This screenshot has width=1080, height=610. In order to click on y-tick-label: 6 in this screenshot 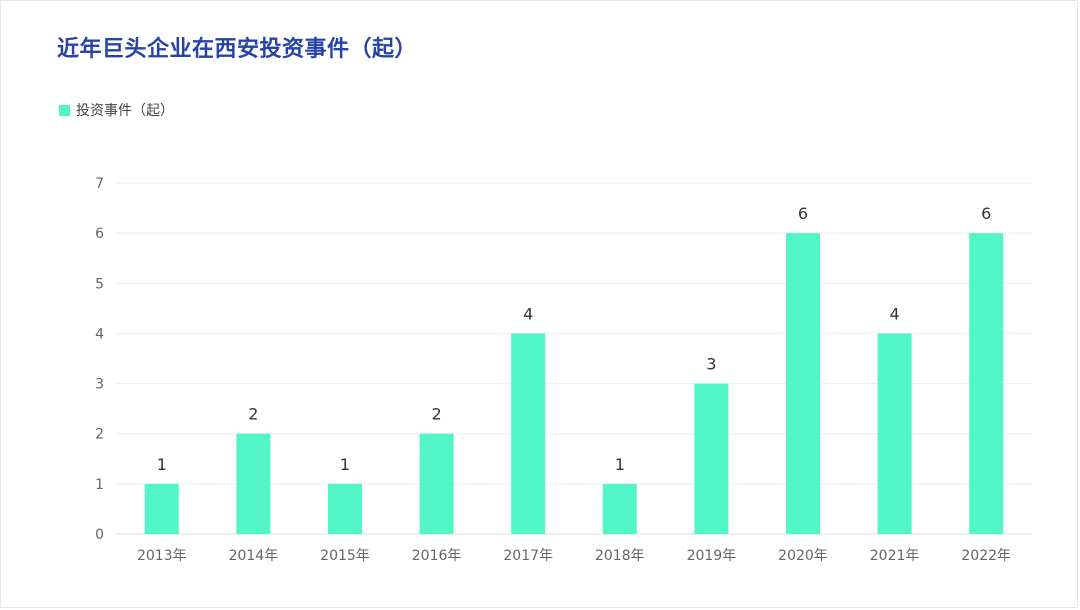, I will do `click(99, 234)`.